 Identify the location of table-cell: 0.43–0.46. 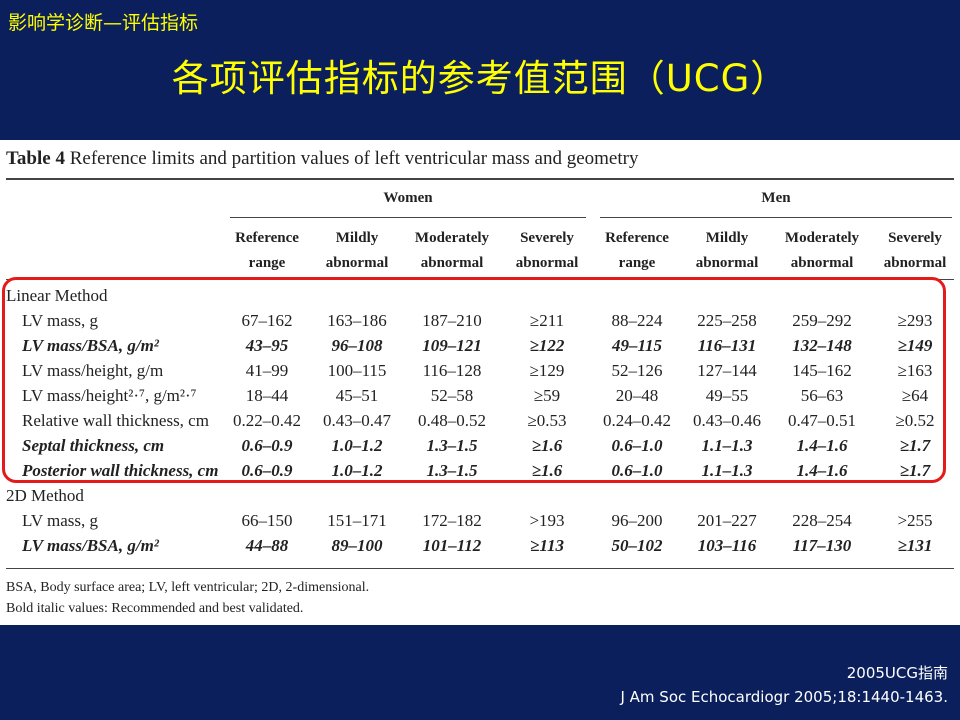
(727, 420).